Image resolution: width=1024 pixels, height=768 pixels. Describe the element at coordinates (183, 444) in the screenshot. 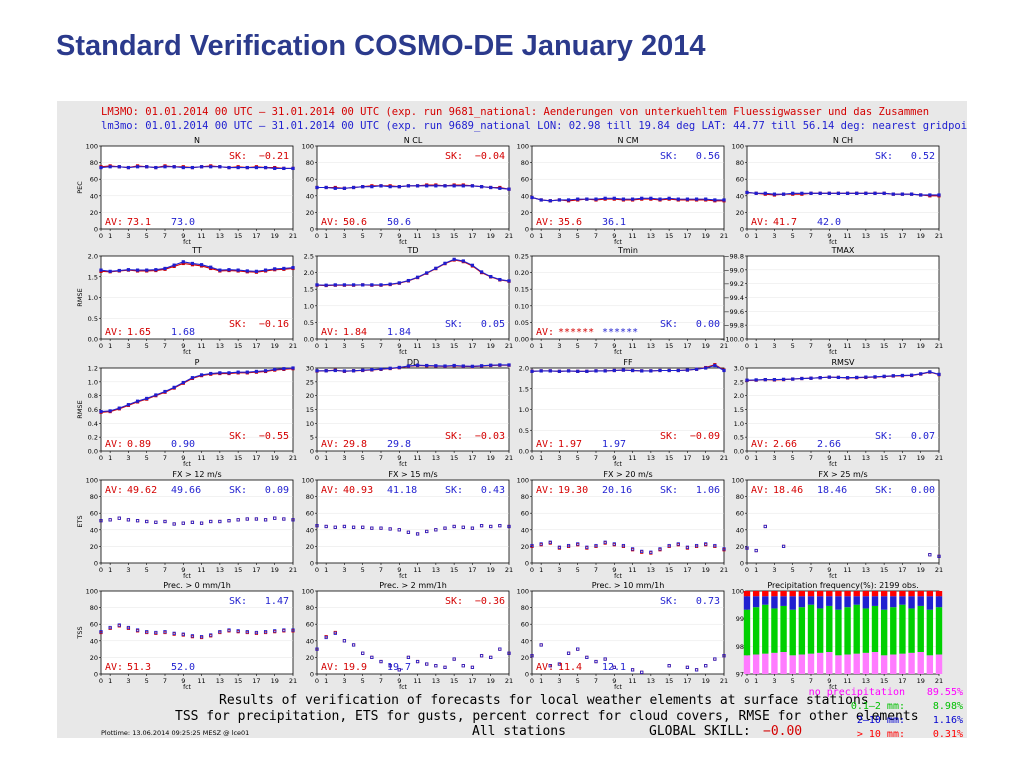

I see `av-value-2: 0.90` at that location.